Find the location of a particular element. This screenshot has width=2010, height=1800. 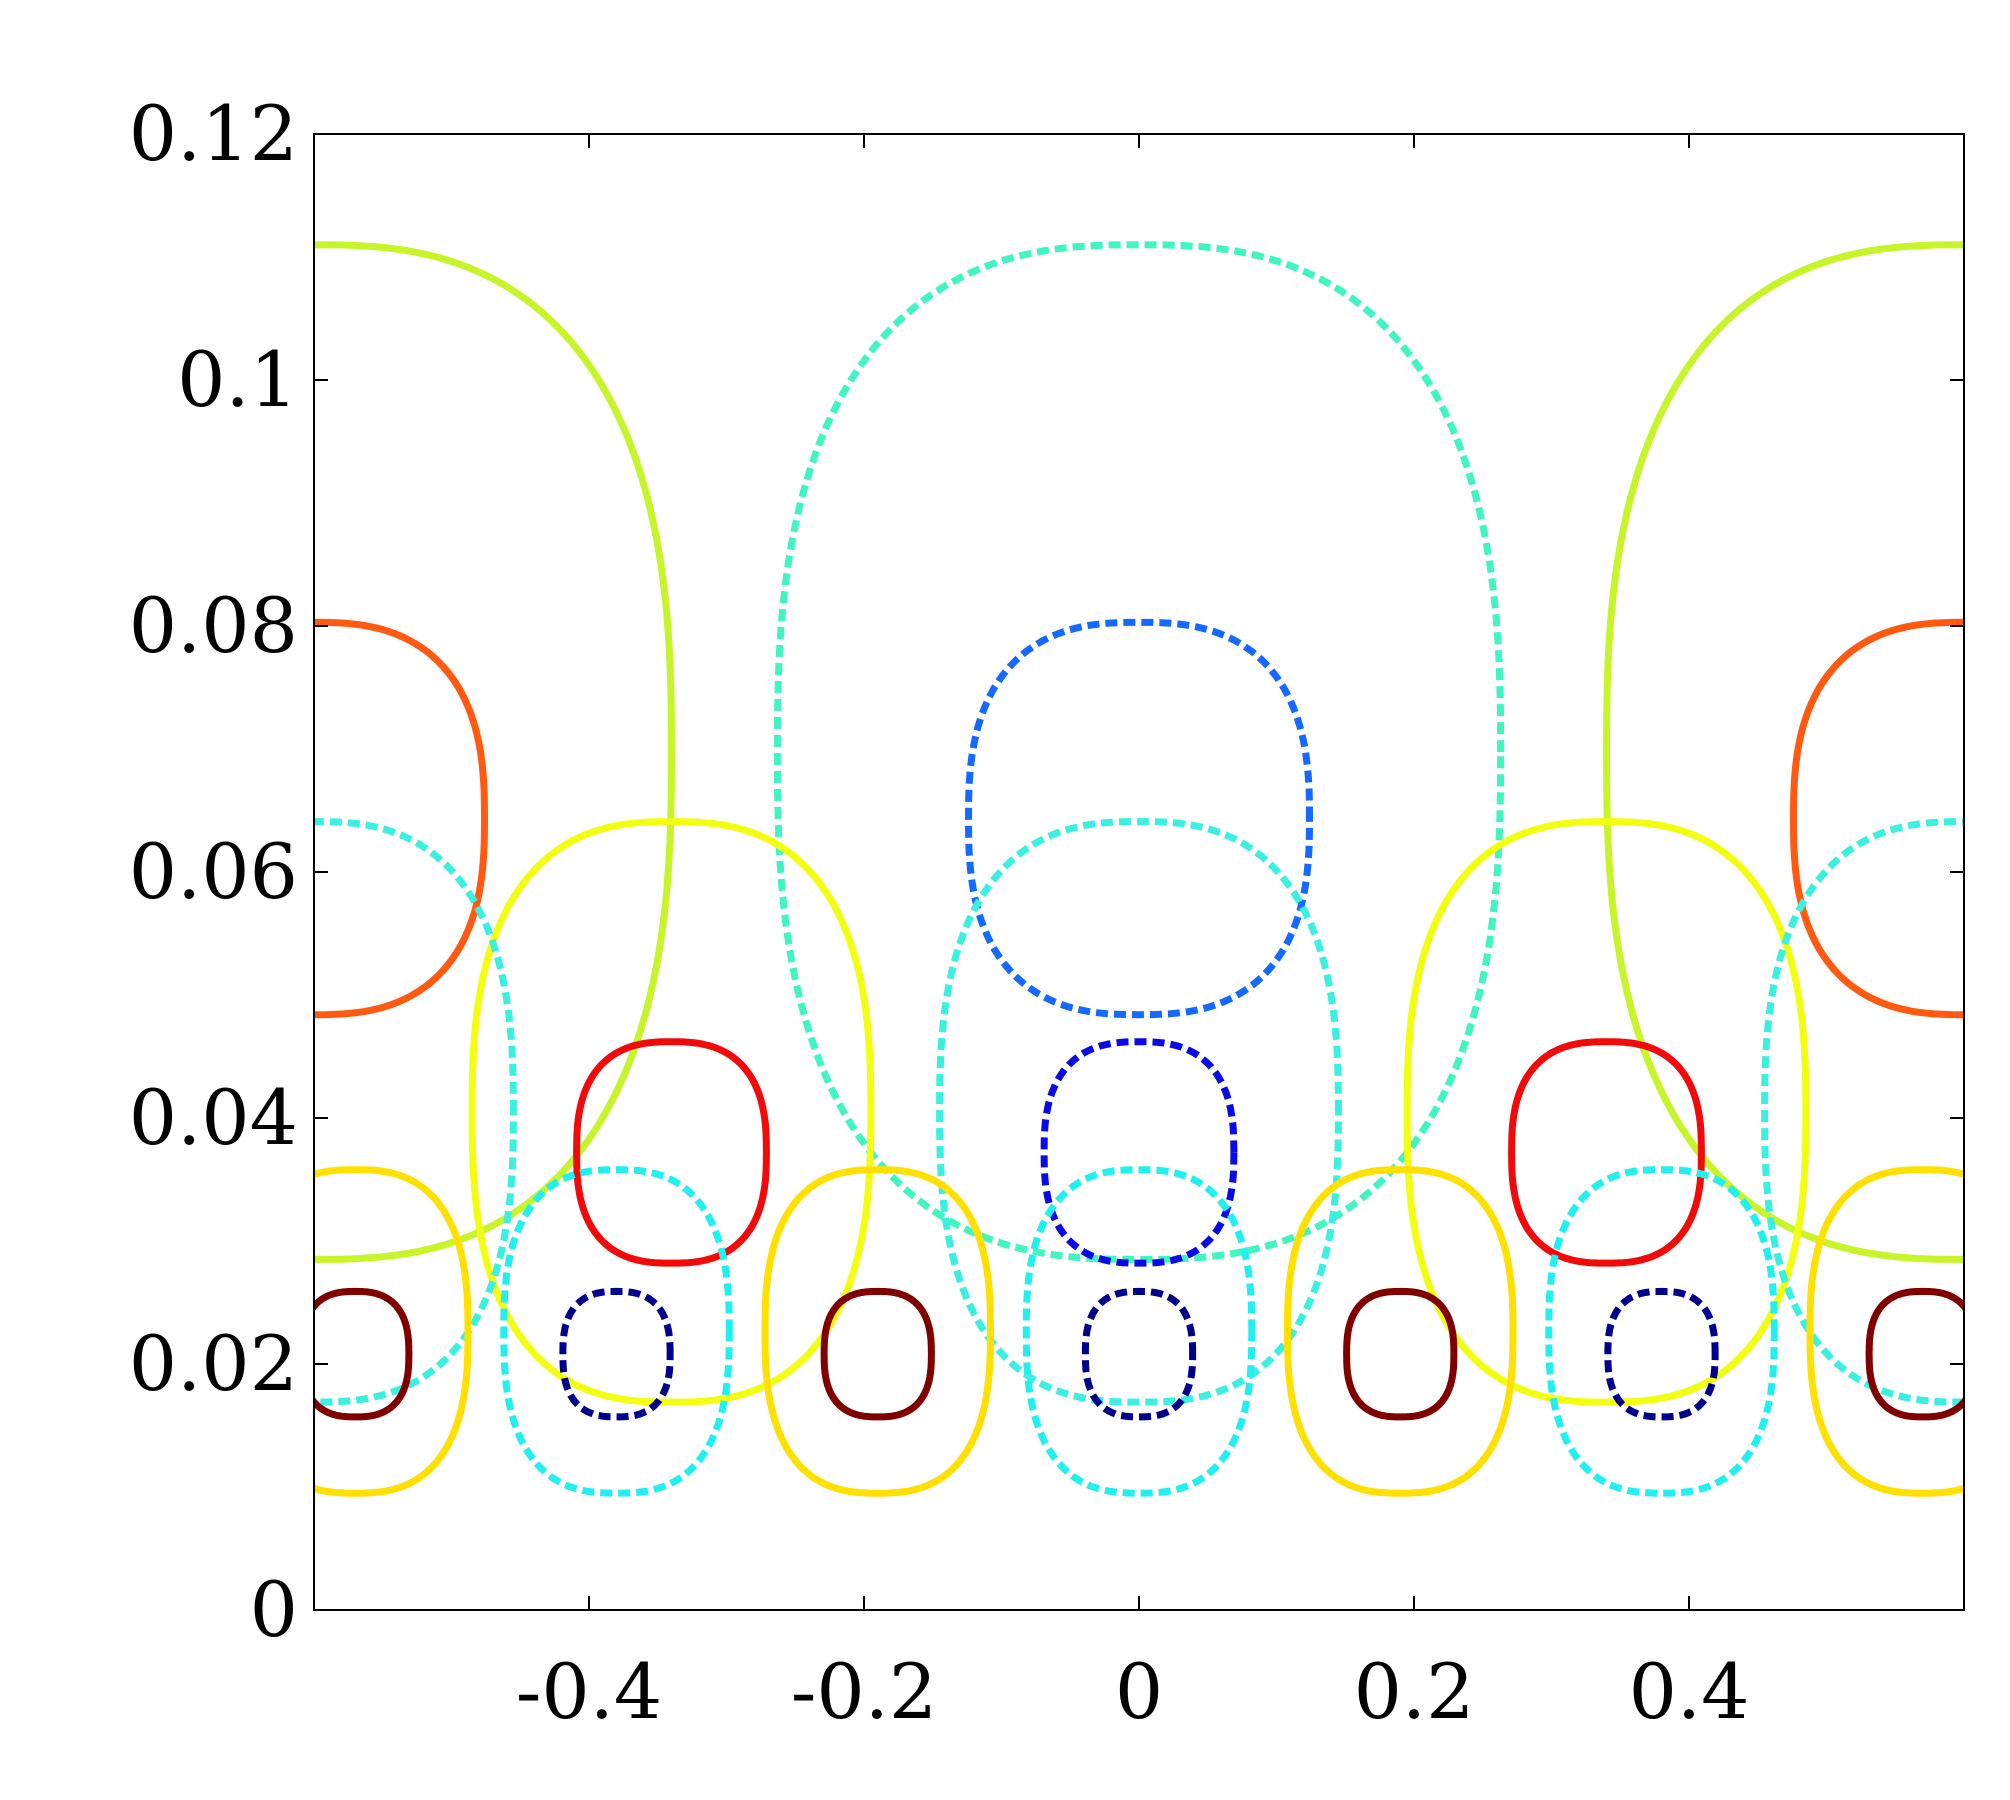

y-tick-labels: 0 0.02 0.04 0.06 0.08 0.1 0.12 is located at coordinates (213, 871).